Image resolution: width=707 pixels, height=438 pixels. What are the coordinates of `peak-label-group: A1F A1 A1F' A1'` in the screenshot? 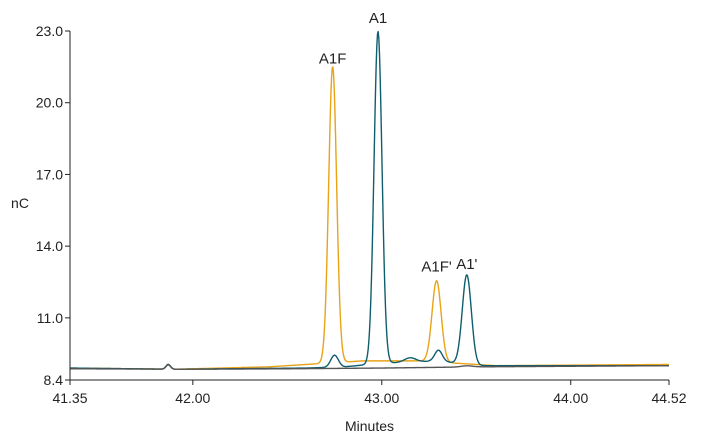 It's located at (398, 143).